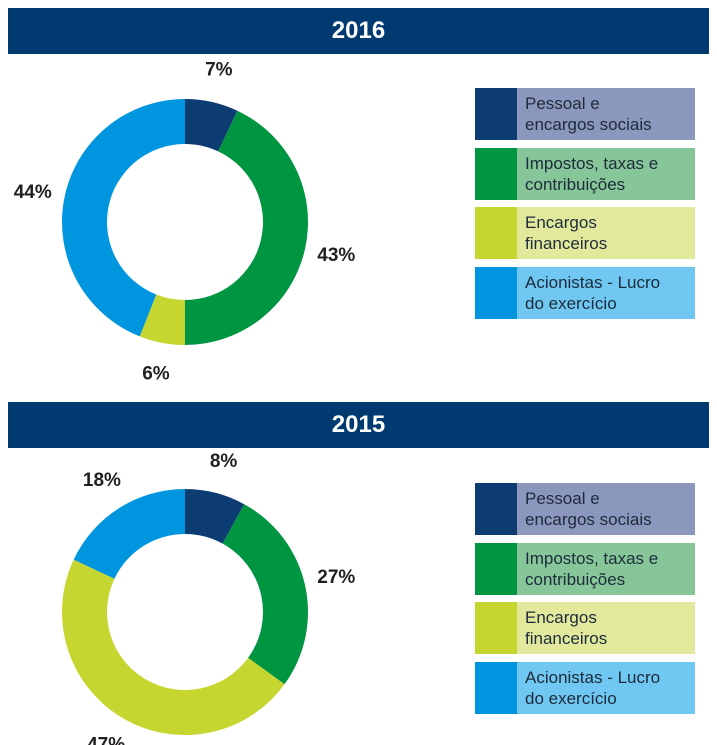  I want to click on data-label: 43%, so click(336, 255).